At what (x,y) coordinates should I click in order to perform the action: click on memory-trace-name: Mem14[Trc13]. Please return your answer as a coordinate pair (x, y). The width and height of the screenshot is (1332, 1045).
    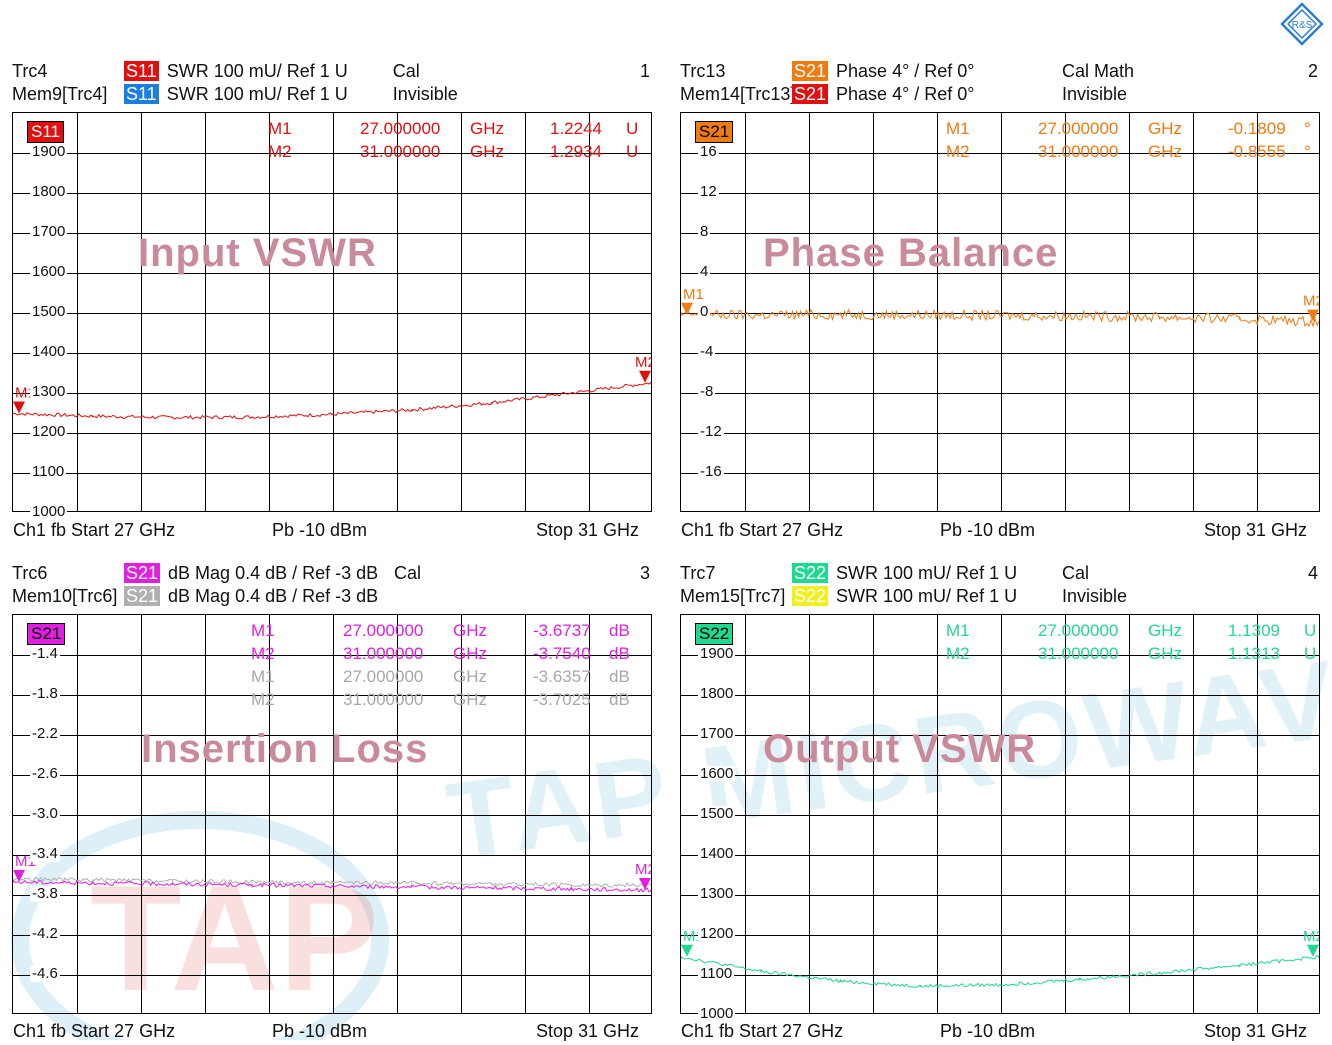
    Looking at the image, I should click on (738, 94).